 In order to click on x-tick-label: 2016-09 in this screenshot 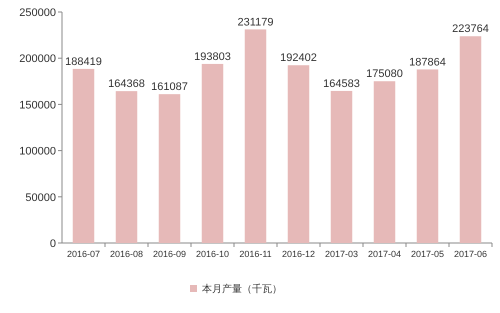, I will do `click(169, 254)`.